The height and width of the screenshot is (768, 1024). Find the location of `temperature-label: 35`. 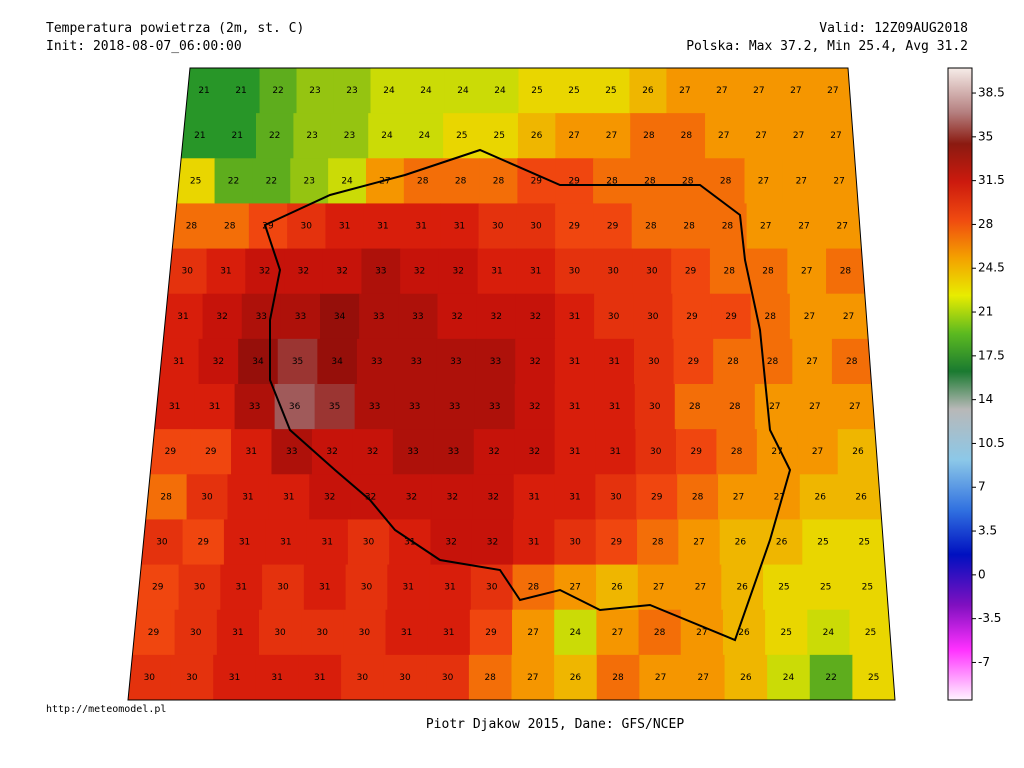

temperature-label: 35 is located at coordinates (334, 407).